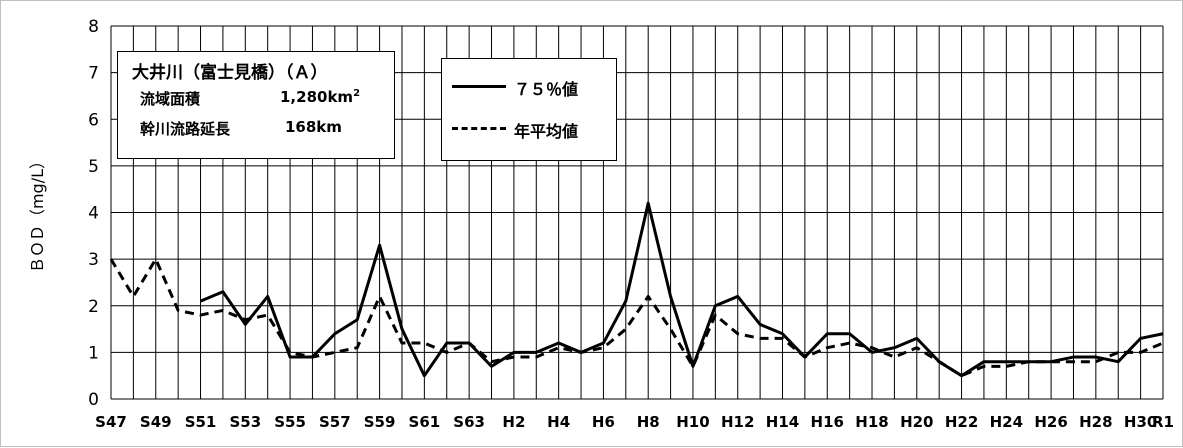 The height and width of the screenshot is (448, 1183). What do you see at coordinates (827, 347) in the screenshot?
I see `point-mean-H16` at bounding box center [827, 347].